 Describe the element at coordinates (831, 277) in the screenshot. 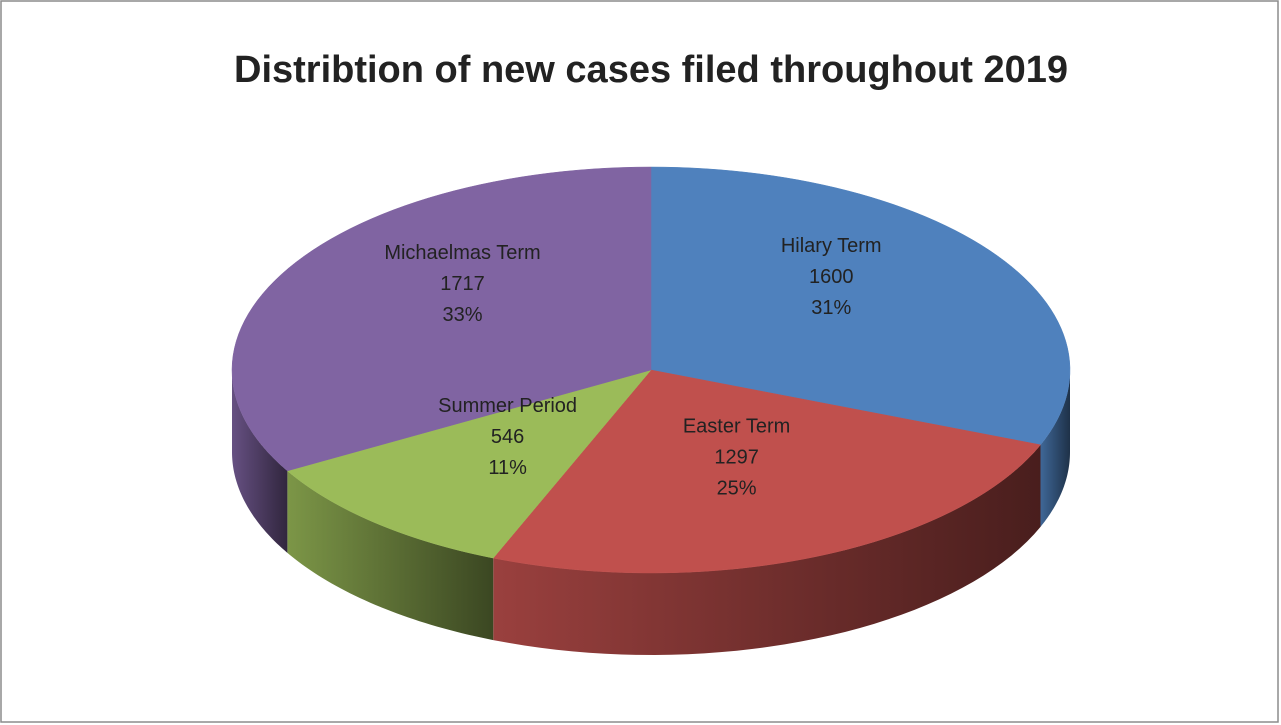

I see `slice-value: 1600` at that location.